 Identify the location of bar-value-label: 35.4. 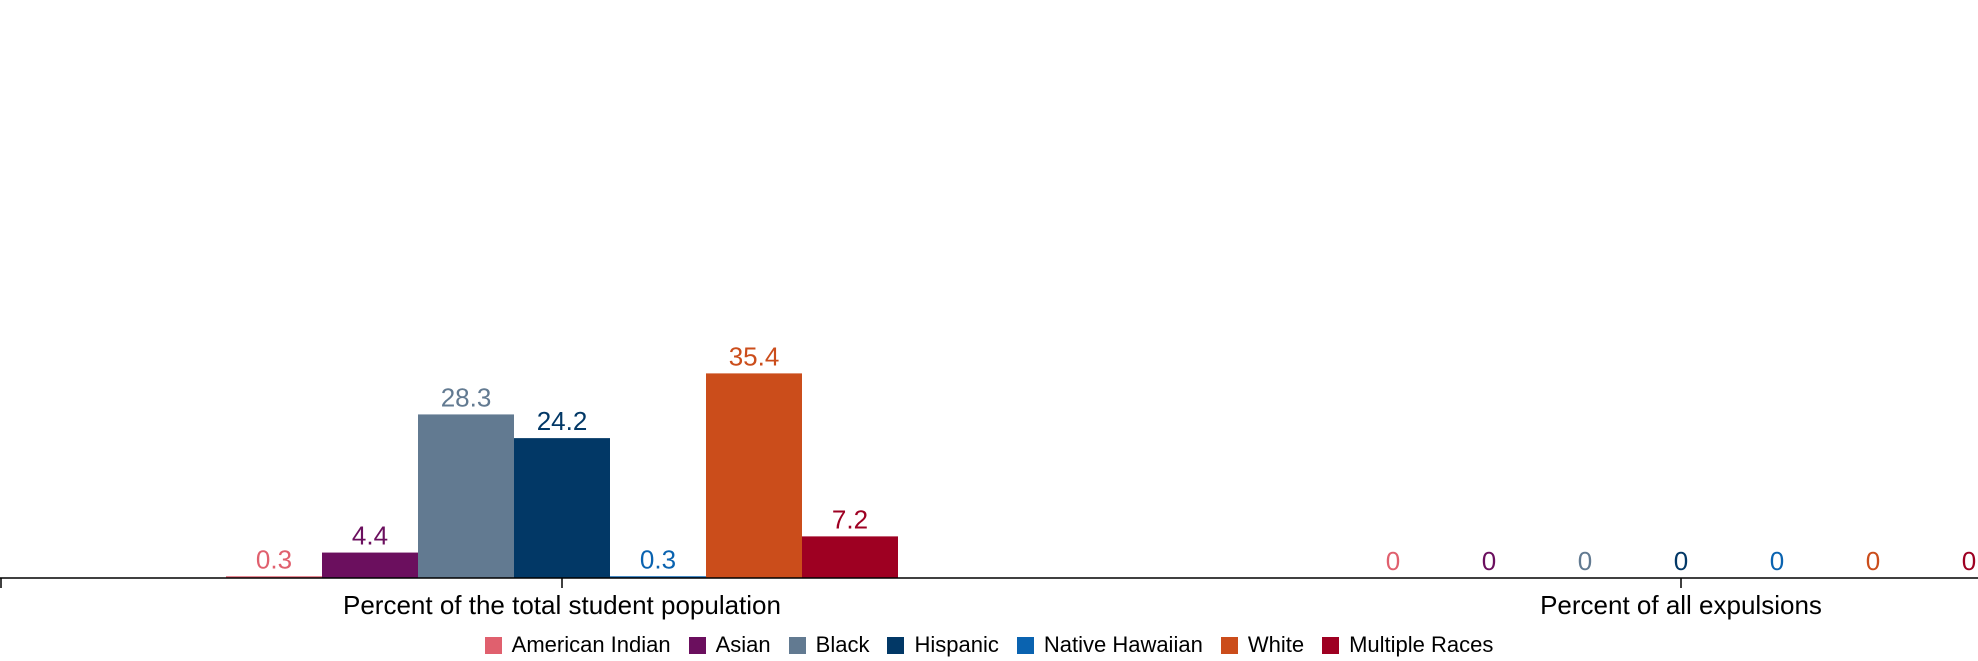
(754, 356).